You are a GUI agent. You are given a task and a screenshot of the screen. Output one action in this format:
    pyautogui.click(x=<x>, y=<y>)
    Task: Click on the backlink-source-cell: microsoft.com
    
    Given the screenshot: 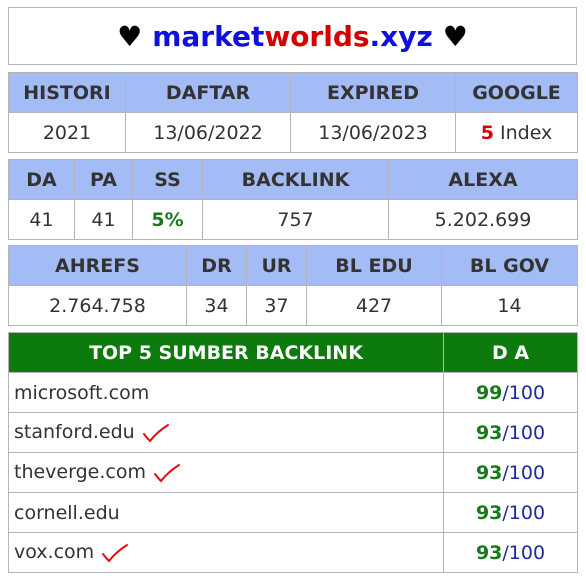 What is the action you would take?
    pyautogui.click(x=226, y=392)
    